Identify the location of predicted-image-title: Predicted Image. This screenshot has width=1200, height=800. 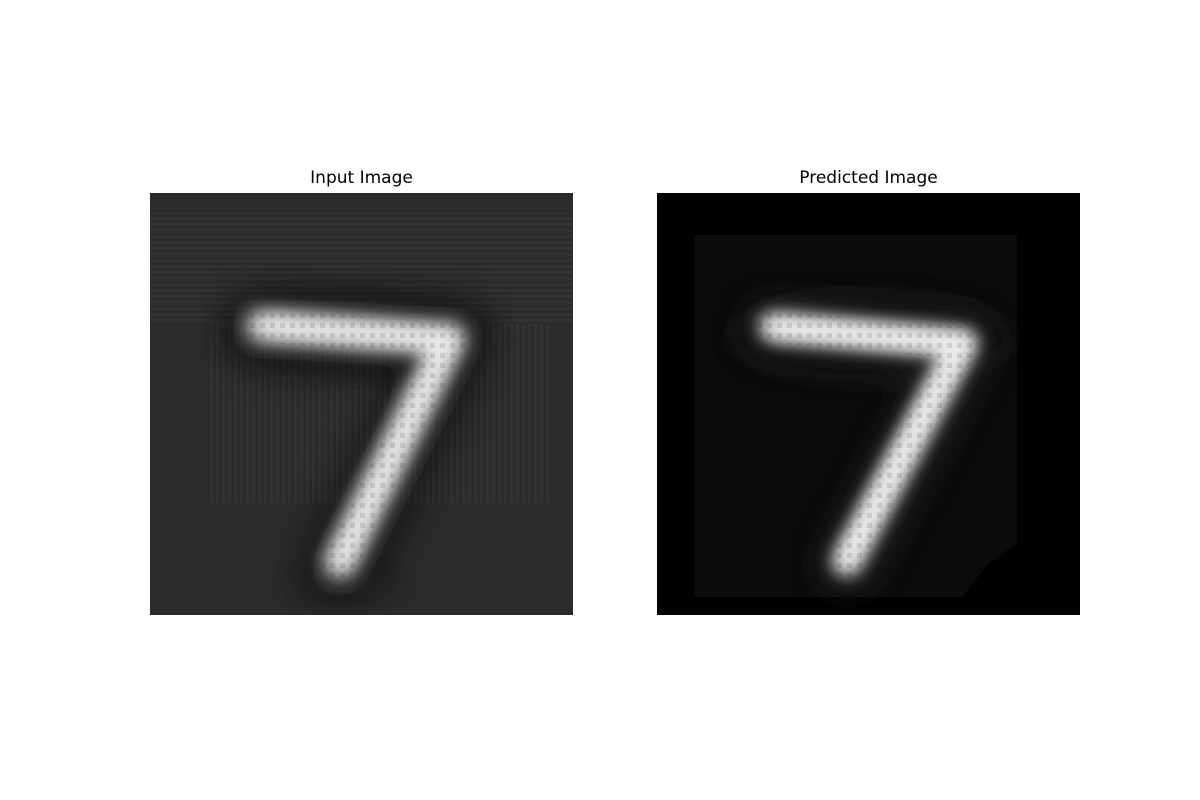
(868, 178).